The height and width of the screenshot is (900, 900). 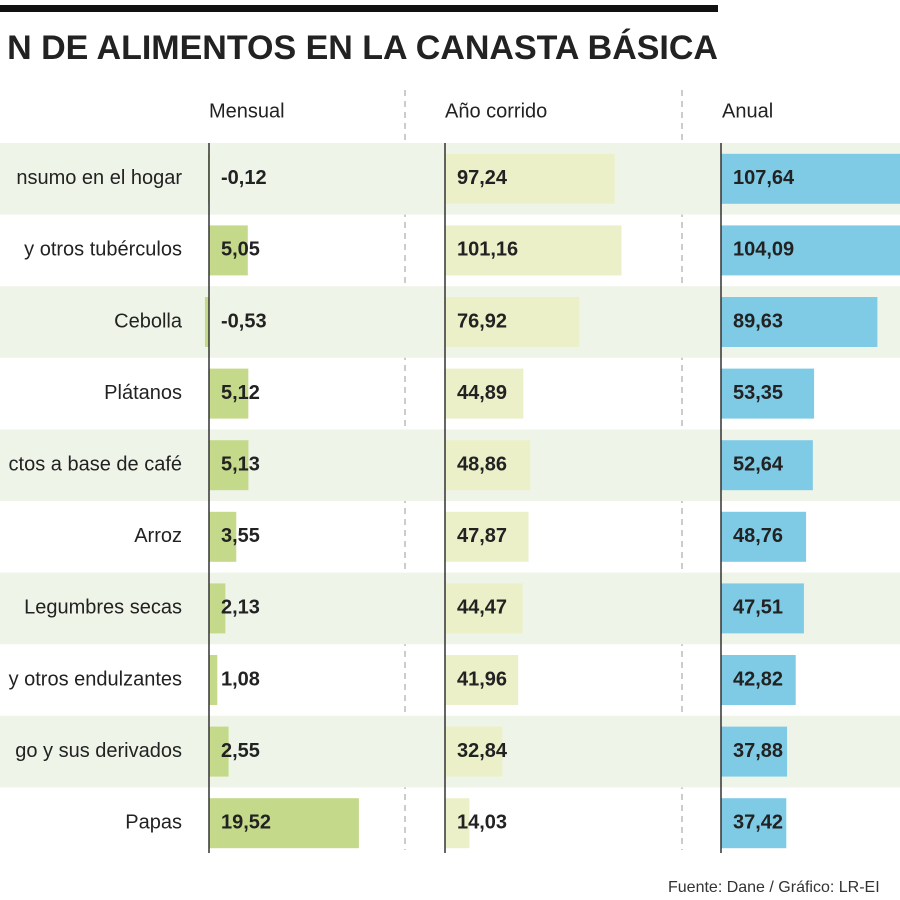 What do you see at coordinates (758, 536) in the screenshot?
I see `value-label: 48,76` at bounding box center [758, 536].